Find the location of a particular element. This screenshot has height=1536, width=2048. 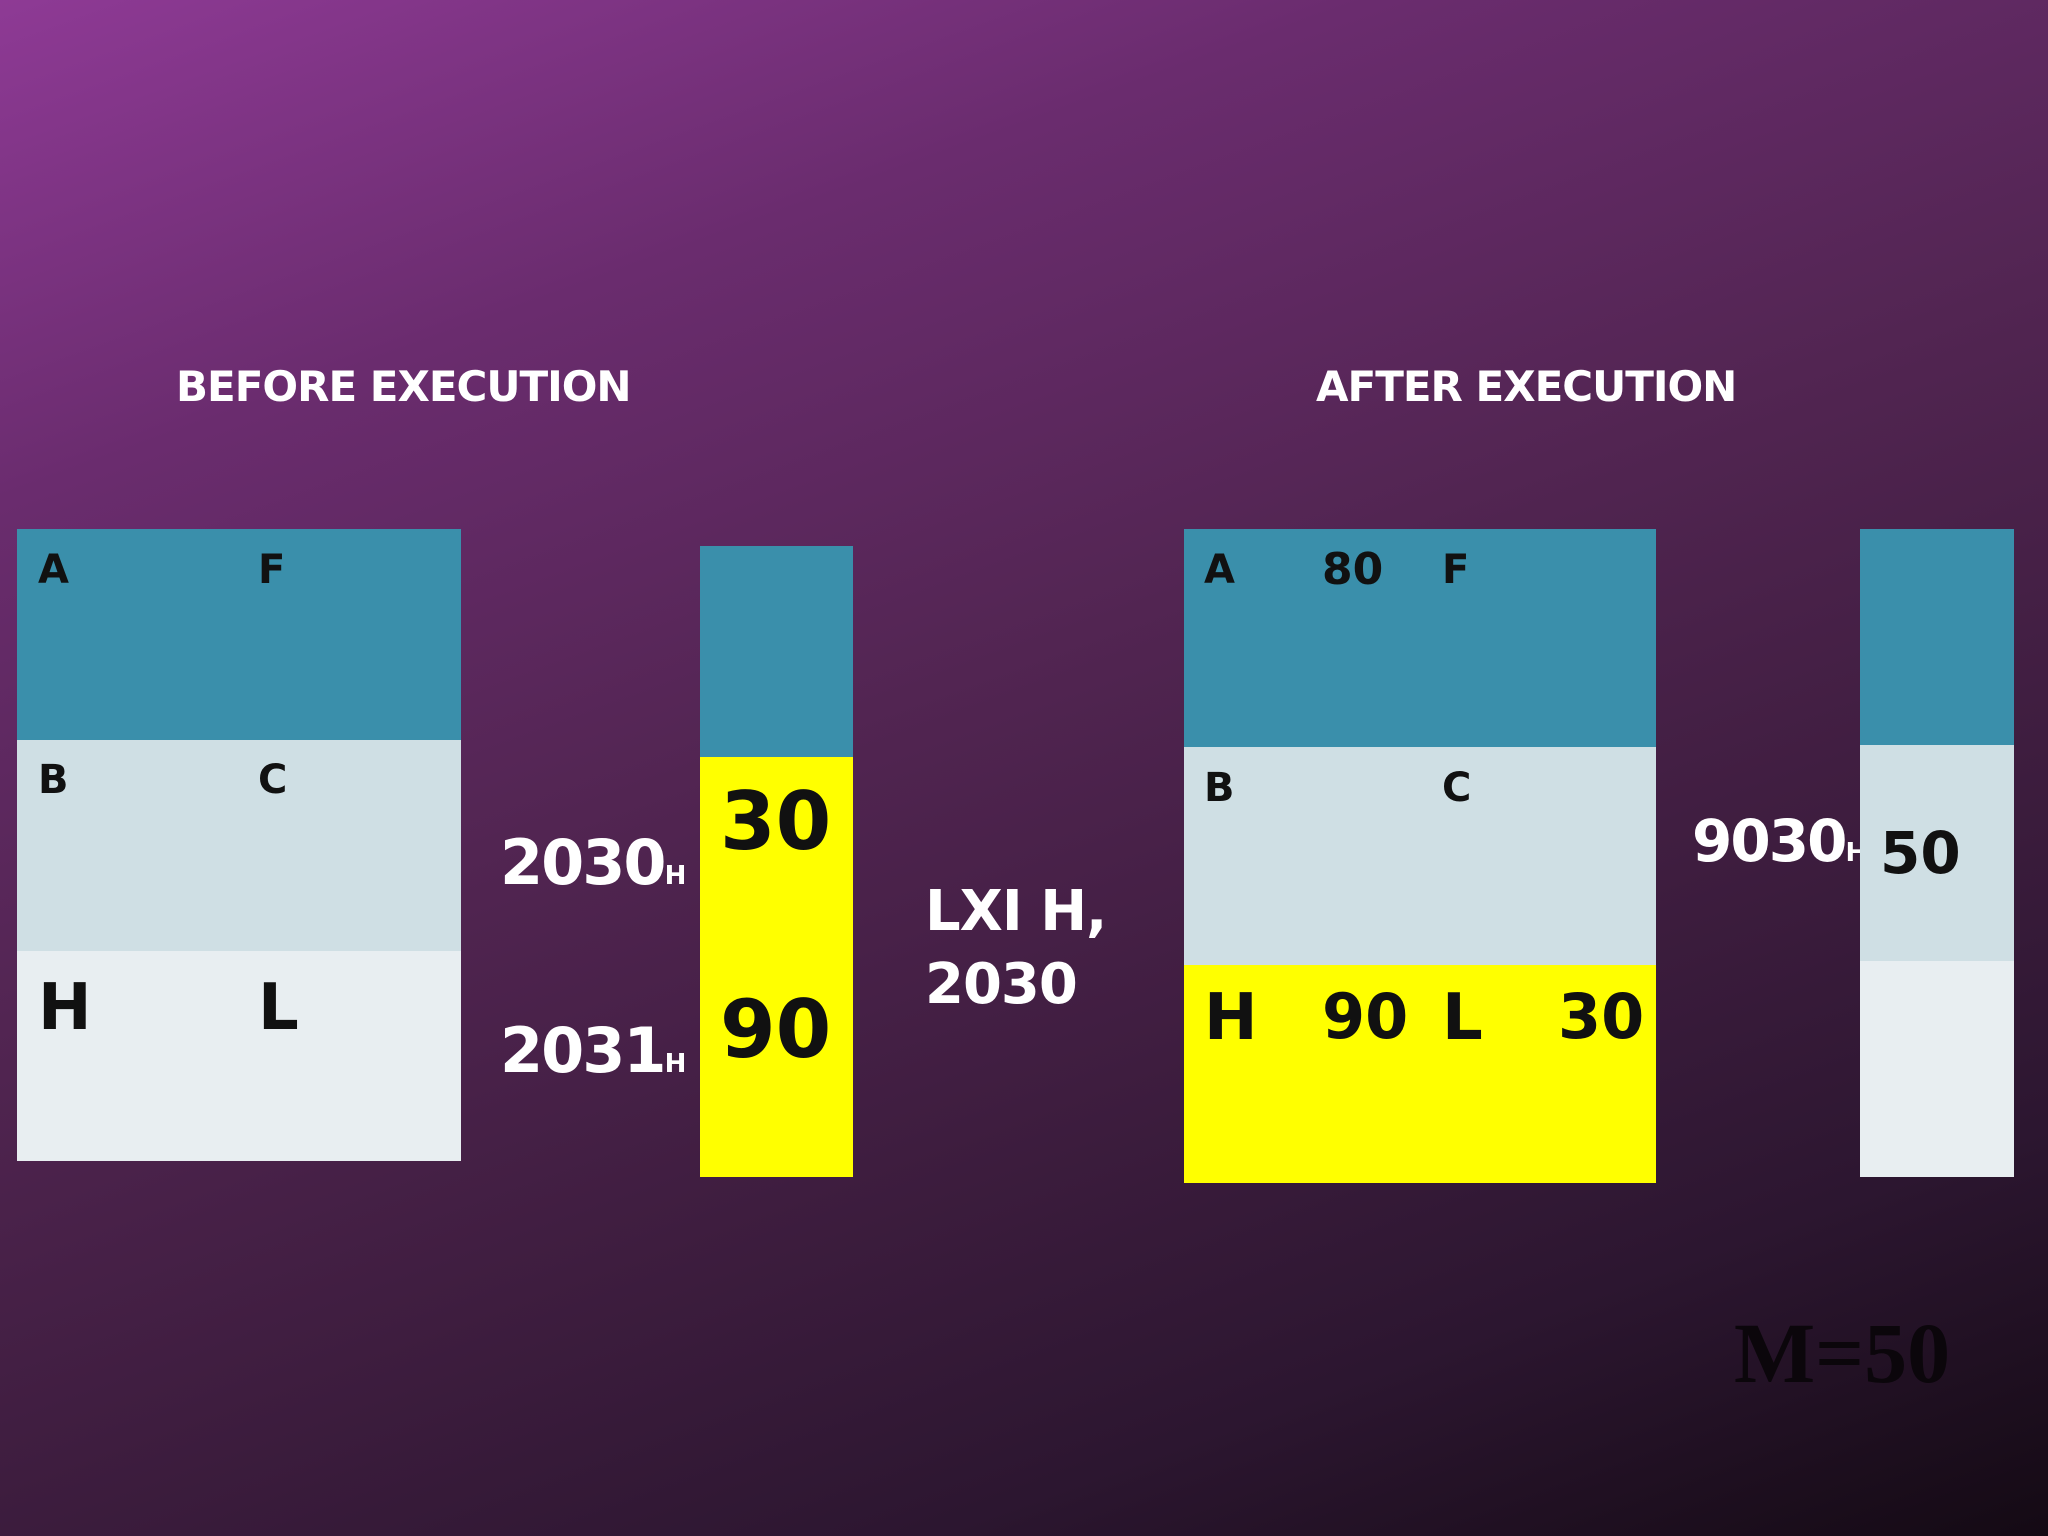

instruction-text: LXI H, 2030 is located at coordinates (1016, 949).